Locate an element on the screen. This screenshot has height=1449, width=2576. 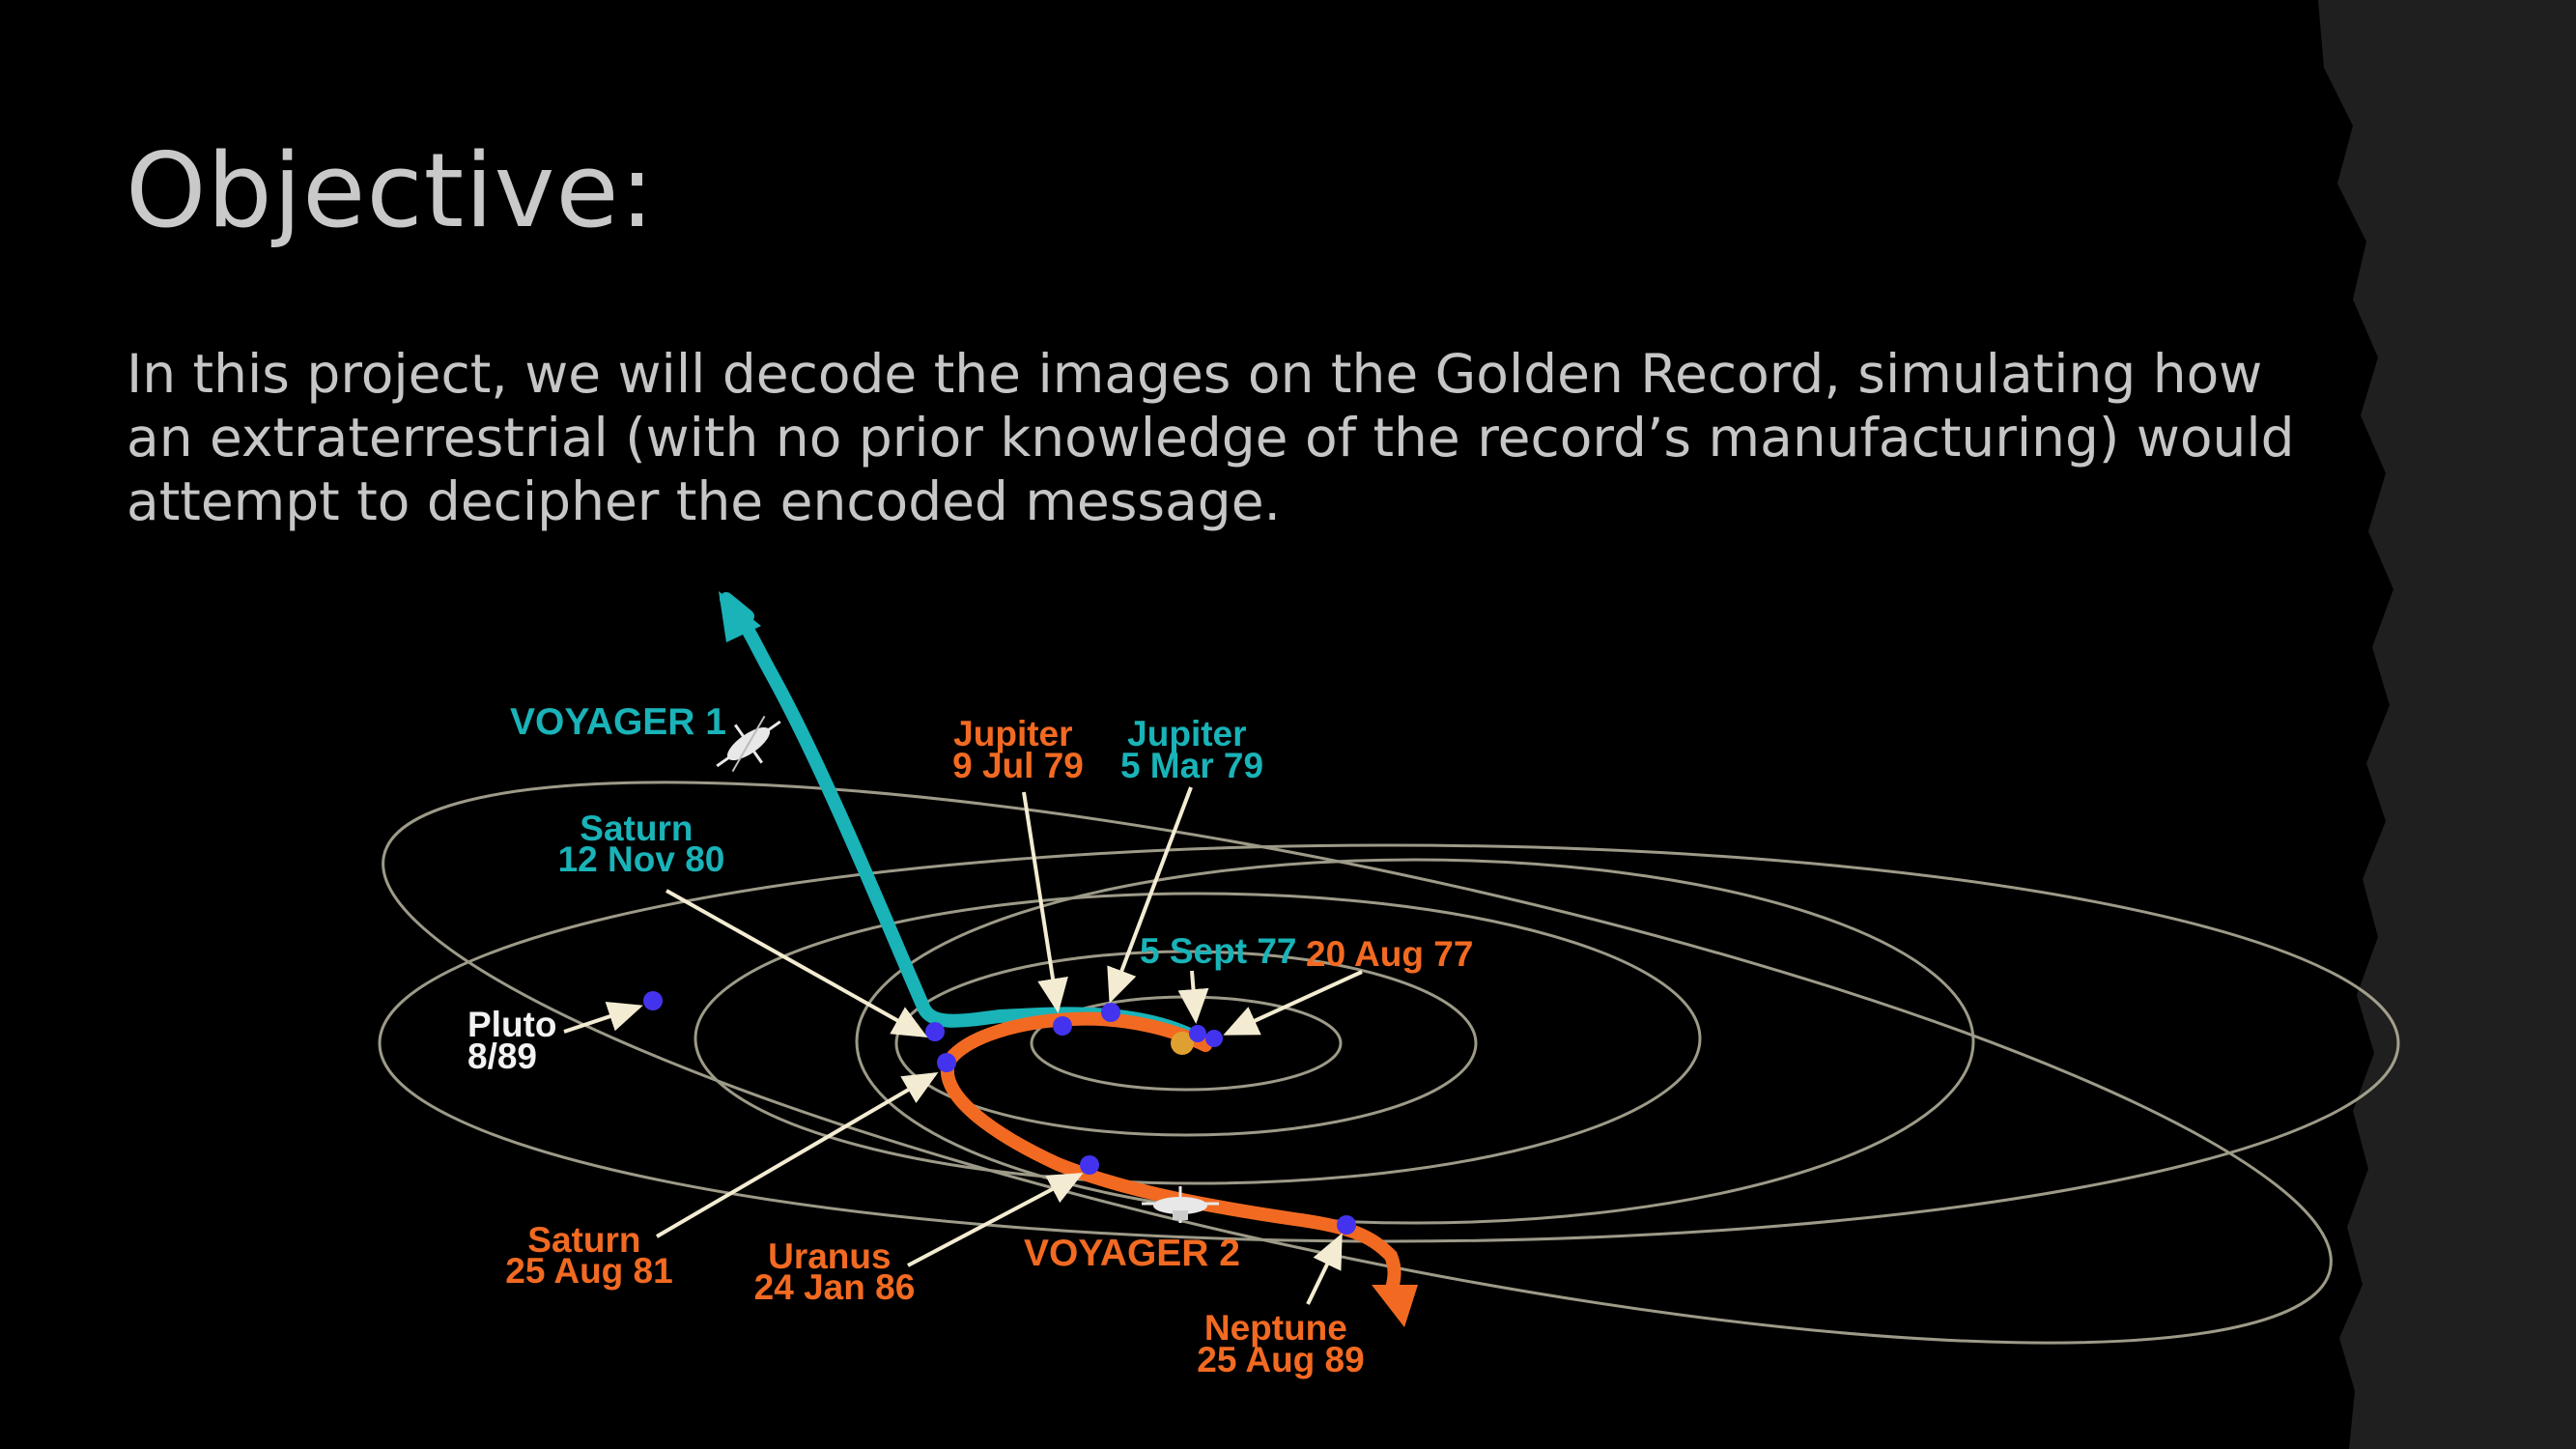
uranus-label-date: 24 Jan 86 is located at coordinates (835, 1287).